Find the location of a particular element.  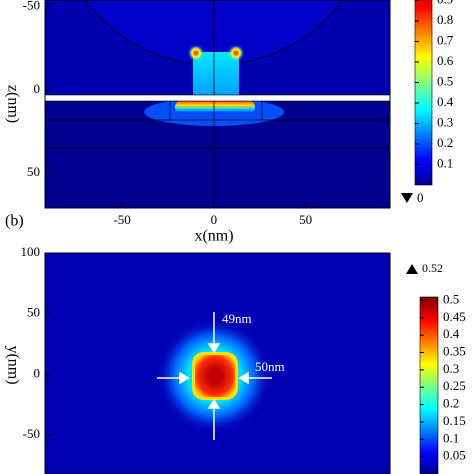

y-axis-label: z(nm) is located at coordinates (12, 104).